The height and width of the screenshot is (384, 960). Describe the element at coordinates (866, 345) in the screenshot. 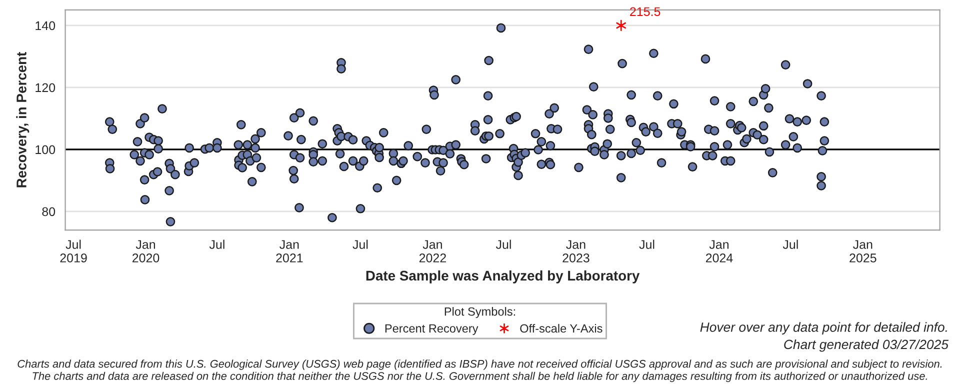

I see `text: Chart generated 03/27/2025` at that location.